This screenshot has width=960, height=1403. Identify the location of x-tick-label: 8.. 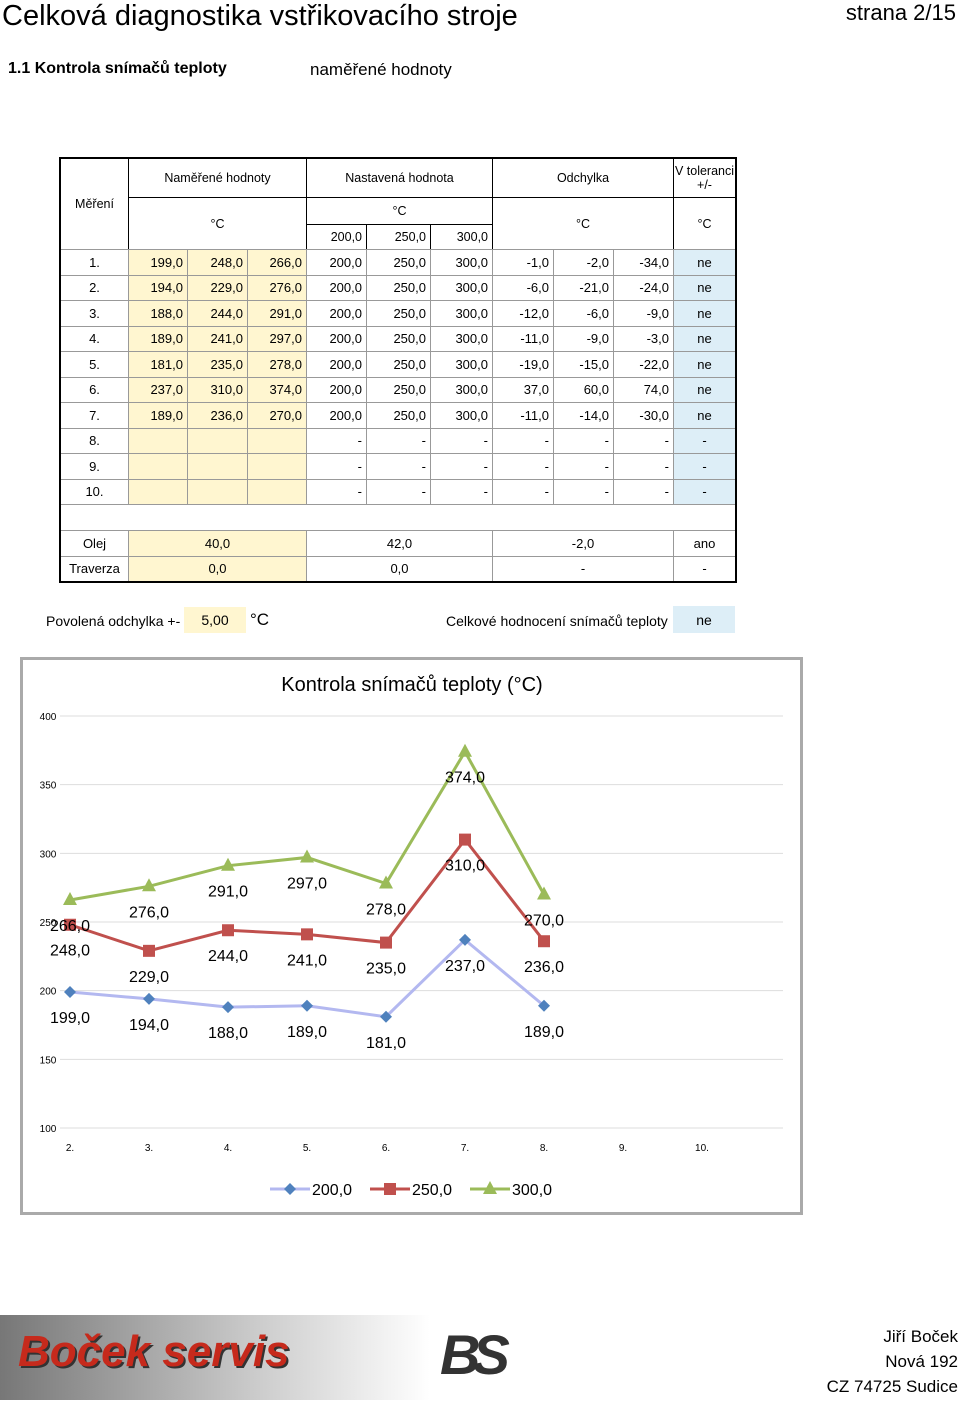
(544, 1148).